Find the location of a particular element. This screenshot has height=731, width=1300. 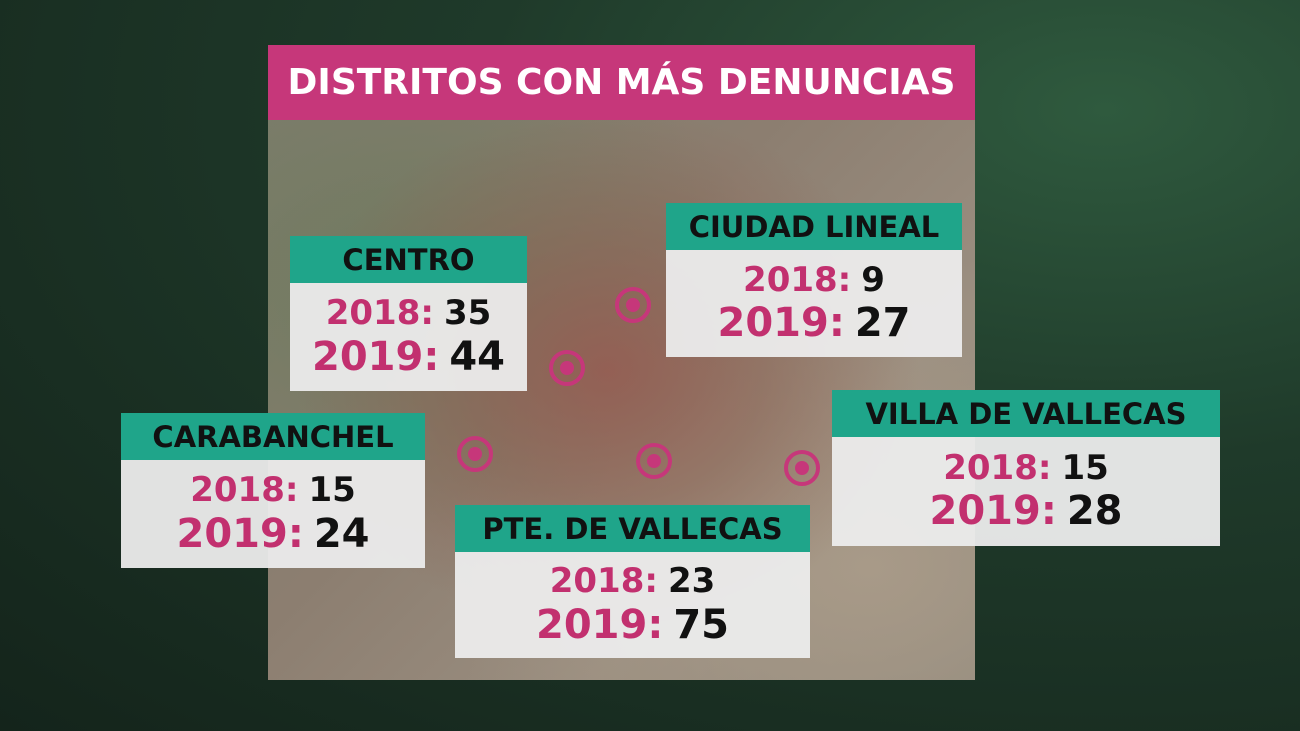

district-name: VILLA DE VALLECAS is located at coordinates (1026, 413).